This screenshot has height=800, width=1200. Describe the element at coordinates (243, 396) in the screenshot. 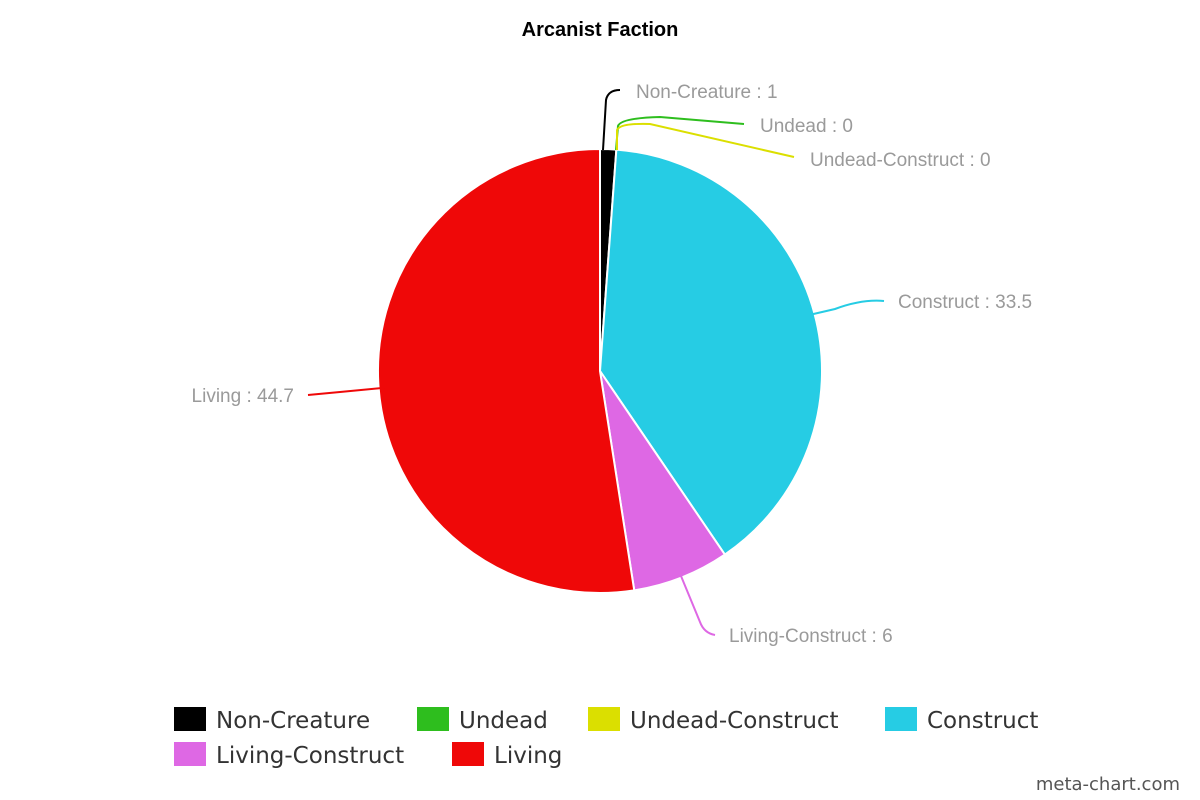

I see `data-label-living: Living : 44.7` at that location.